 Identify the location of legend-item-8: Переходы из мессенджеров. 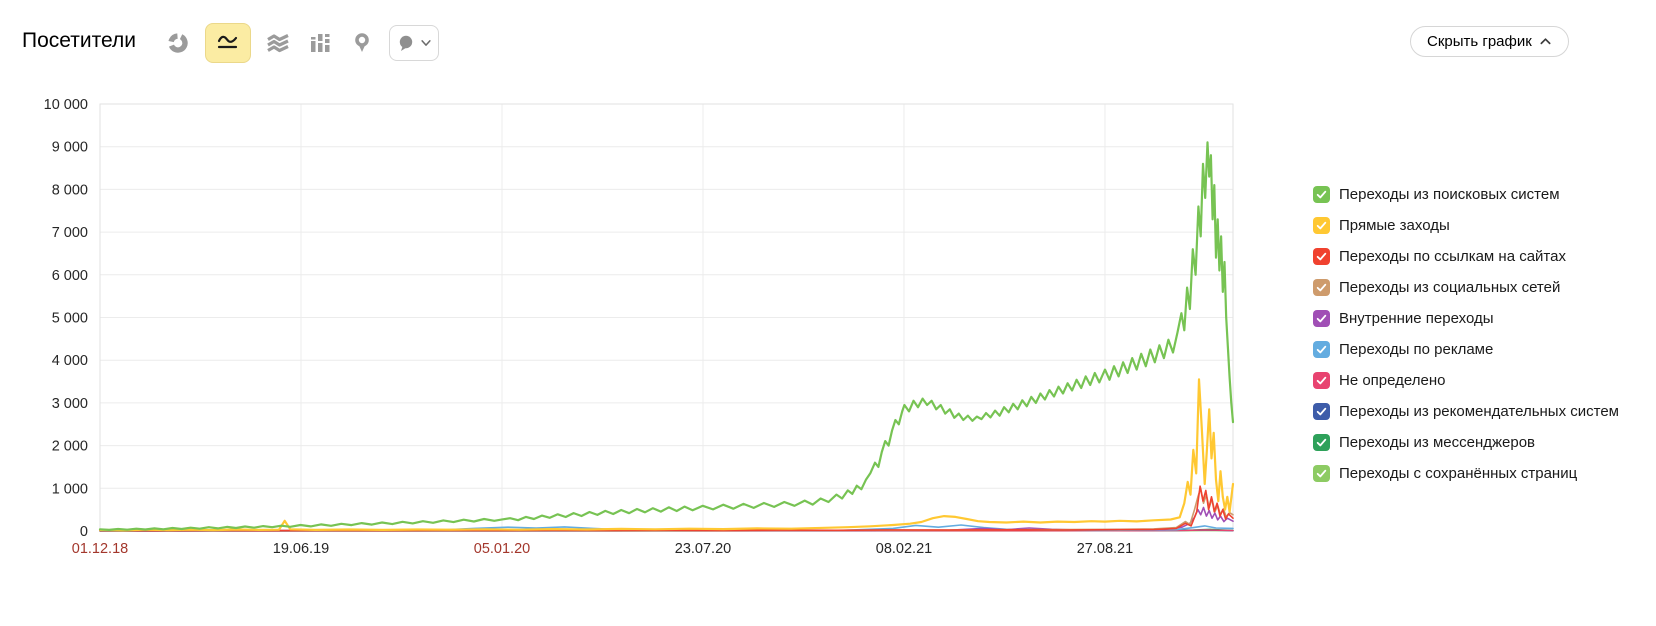
(1466, 442).